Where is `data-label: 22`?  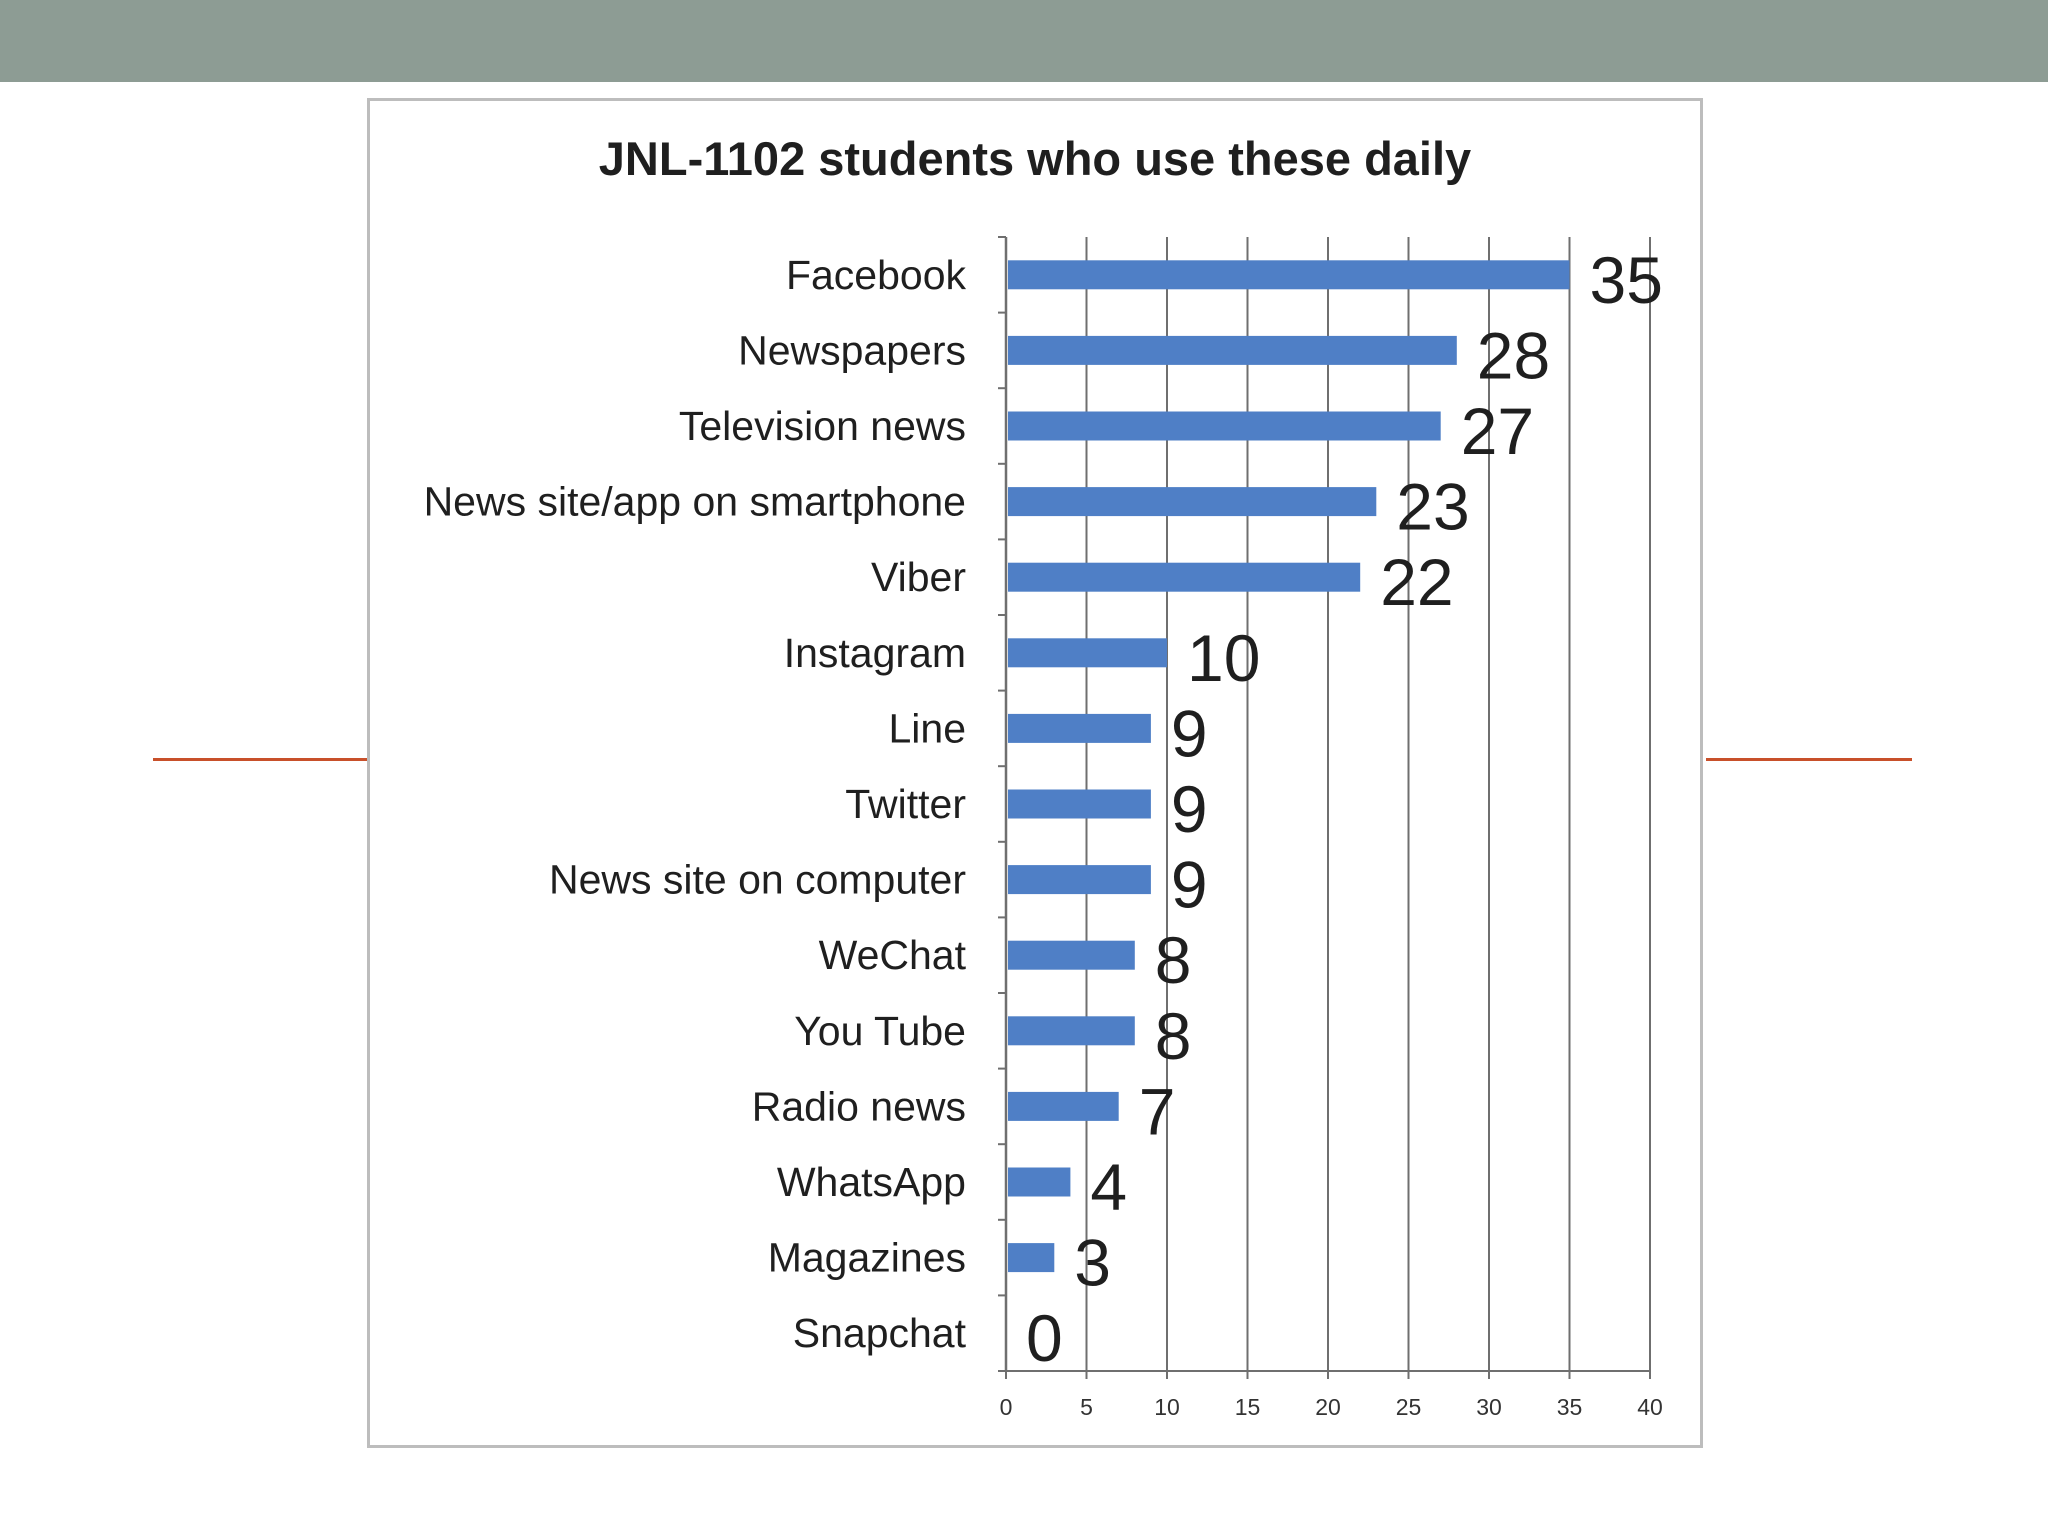 data-label: 22 is located at coordinates (1416, 582).